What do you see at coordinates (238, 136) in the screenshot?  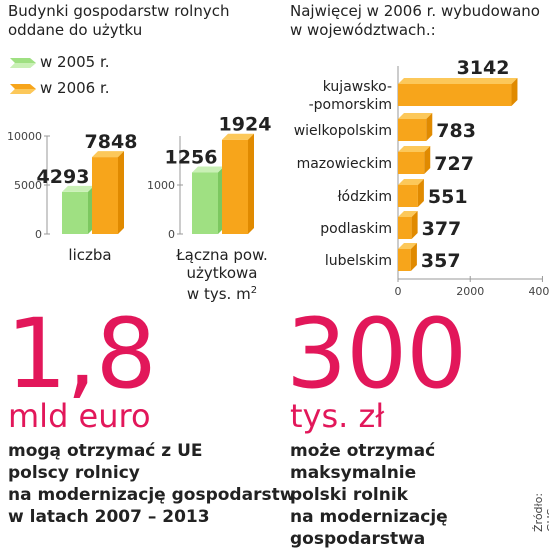 I see `pow-bar-2006-top` at bounding box center [238, 136].